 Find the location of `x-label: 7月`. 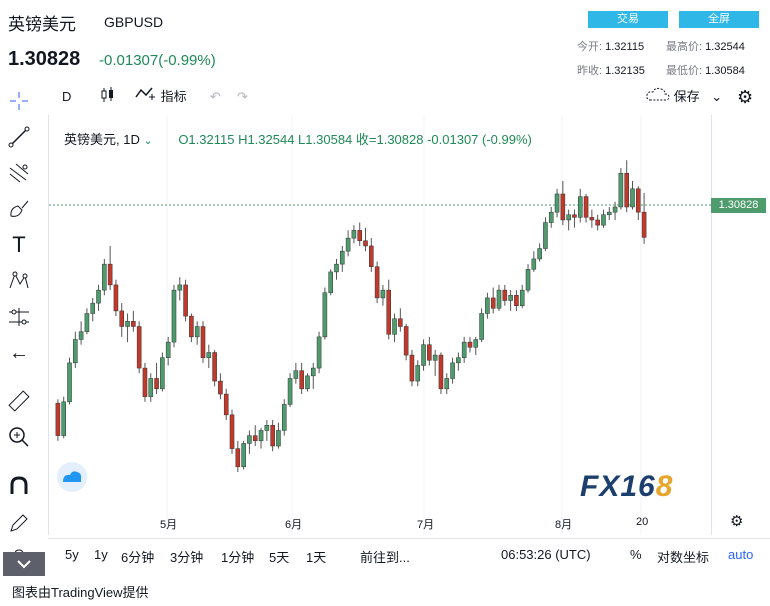

x-label: 7月 is located at coordinates (426, 525).